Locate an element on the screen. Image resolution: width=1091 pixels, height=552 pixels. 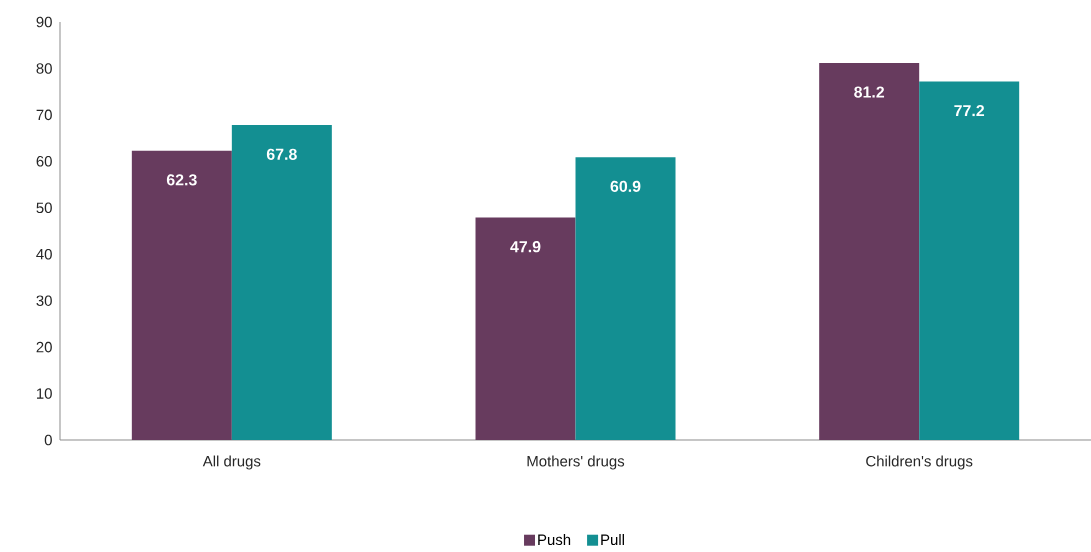
legend-label: Pull is located at coordinates (612, 540).